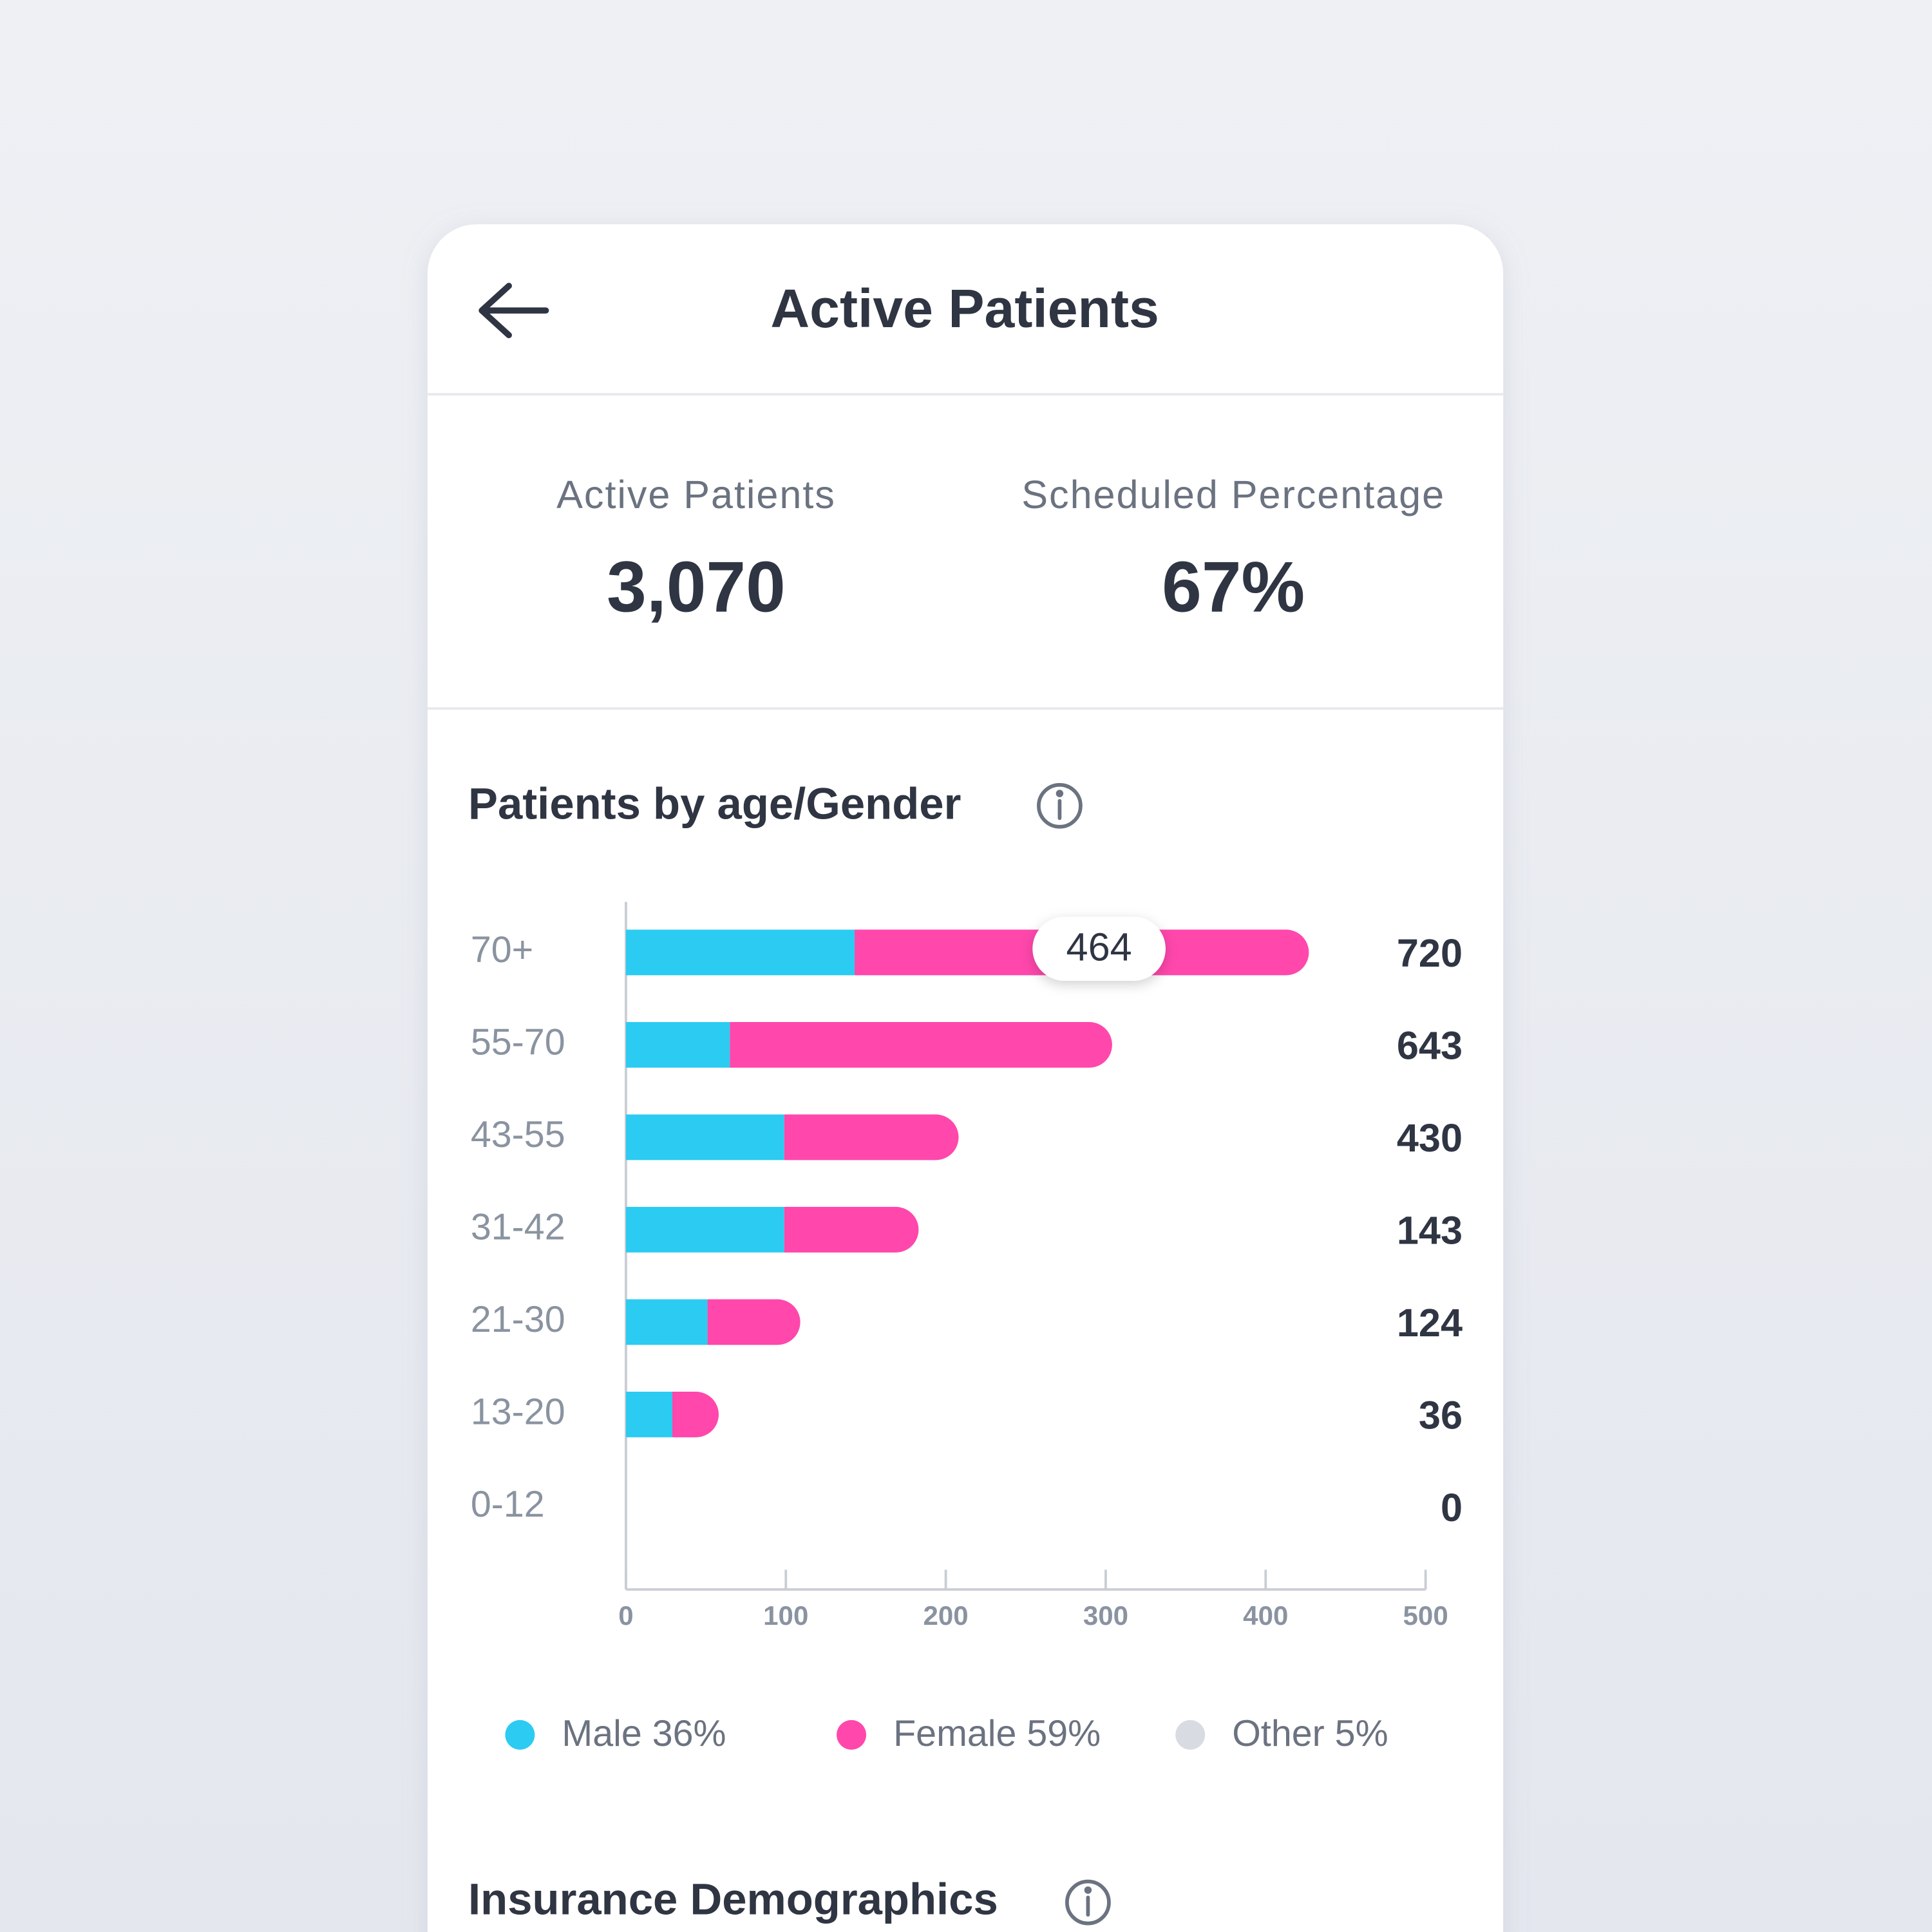 The image size is (1932, 1932). Describe the element at coordinates (1233, 495) in the screenshot. I see `stat-label: Scheduled Percentage` at that location.